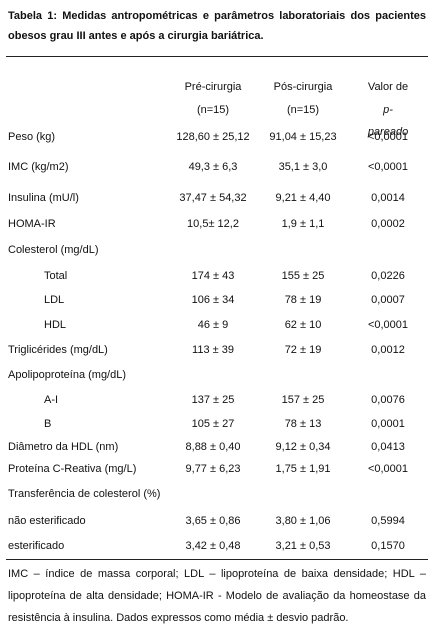  What do you see at coordinates (213, 167) in the screenshot?
I see `cell-value: 49,3 ± 6,3` at bounding box center [213, 167].